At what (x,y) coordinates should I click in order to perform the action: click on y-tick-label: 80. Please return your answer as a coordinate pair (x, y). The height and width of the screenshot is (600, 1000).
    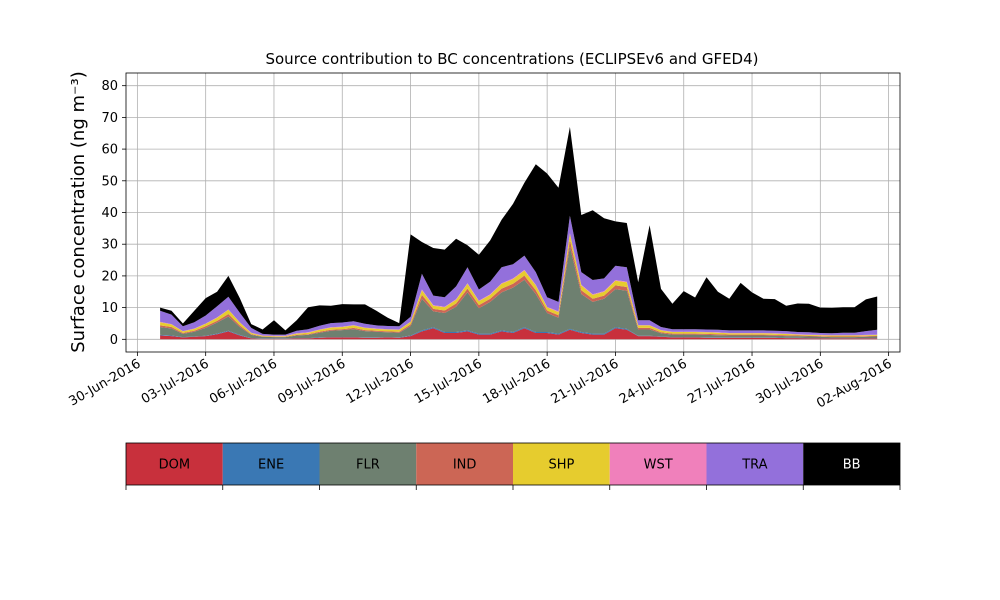
    Looking at the image, I should click on (109, 86).